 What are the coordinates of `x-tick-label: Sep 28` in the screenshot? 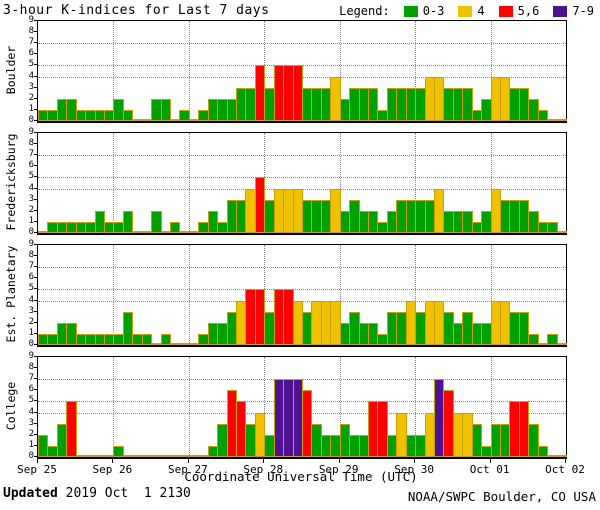 It's located at (263, 469).